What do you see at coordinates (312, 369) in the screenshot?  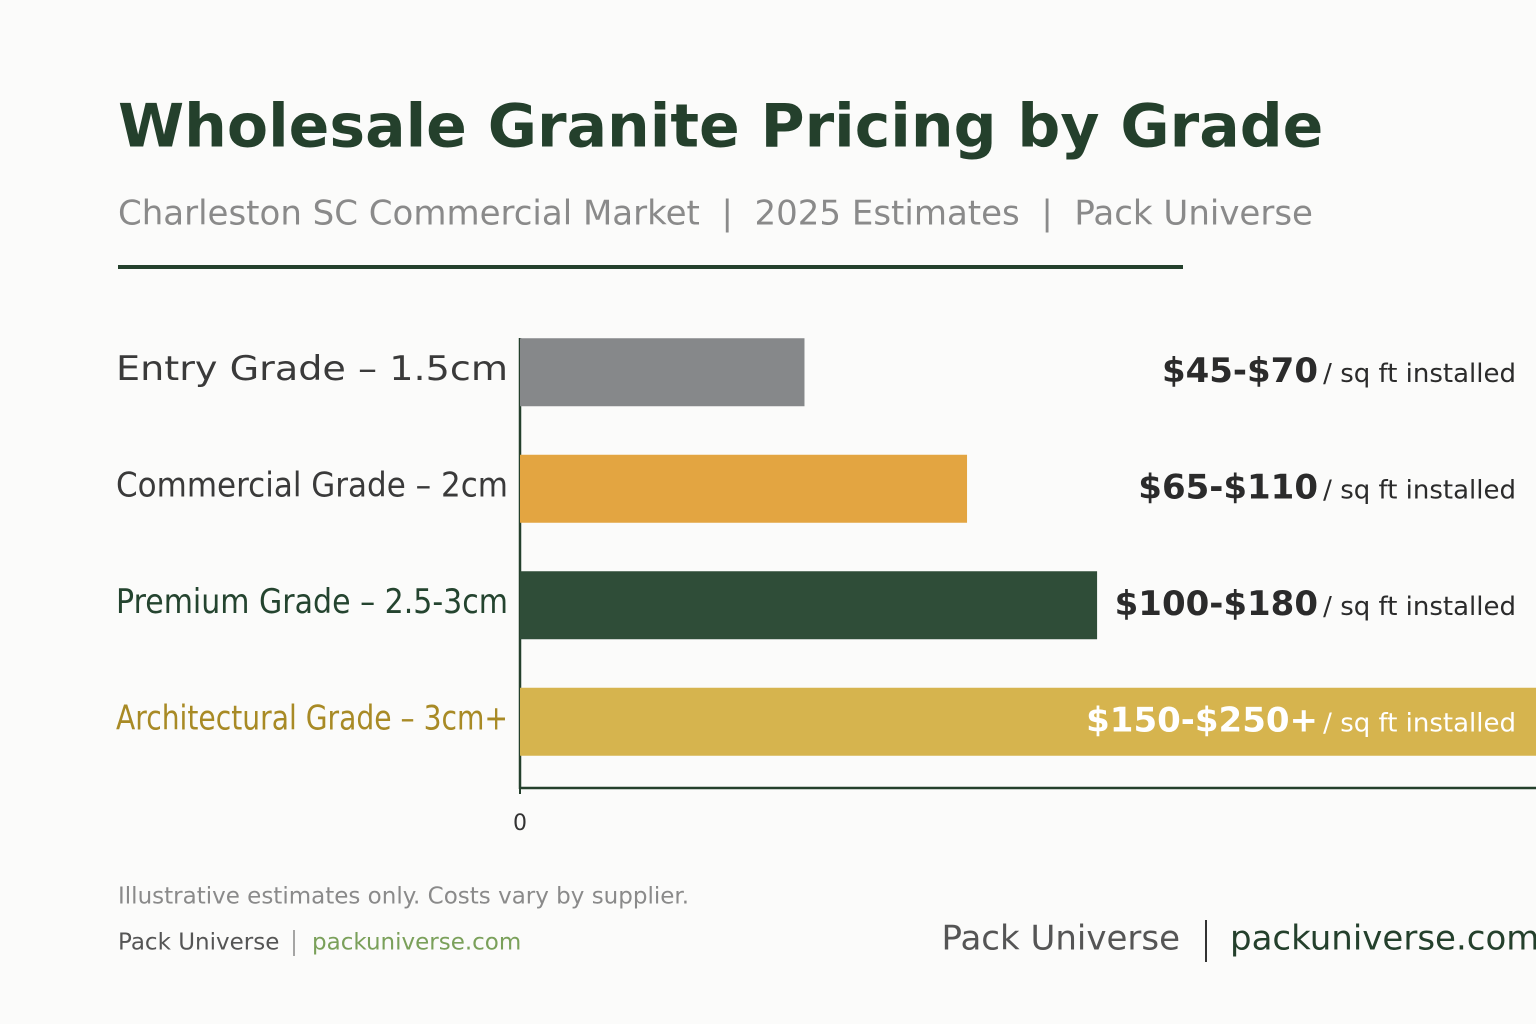 I see `category-label: Entry Grade – 1.5cm` at bounding box center [312, 369].